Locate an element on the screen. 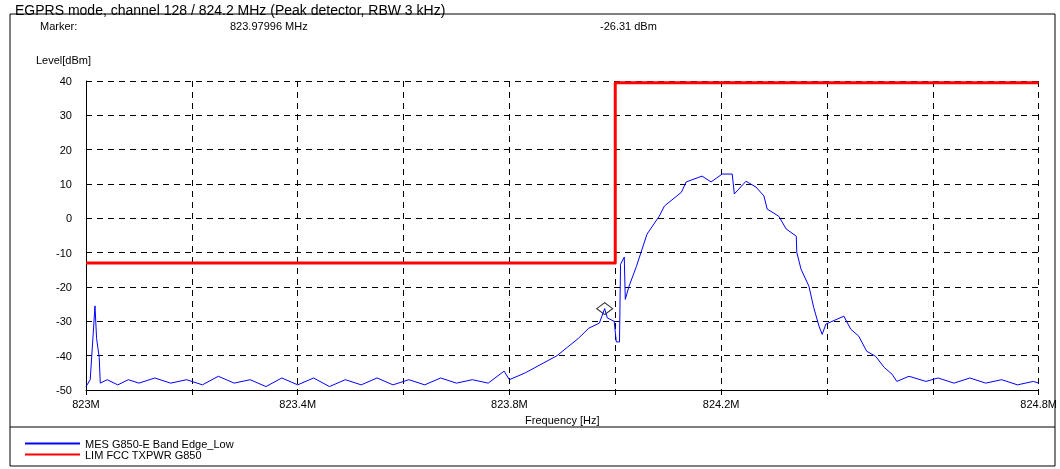  legend-label: LIM FCC TXPWR G850 is located at coordinates (143, 454).